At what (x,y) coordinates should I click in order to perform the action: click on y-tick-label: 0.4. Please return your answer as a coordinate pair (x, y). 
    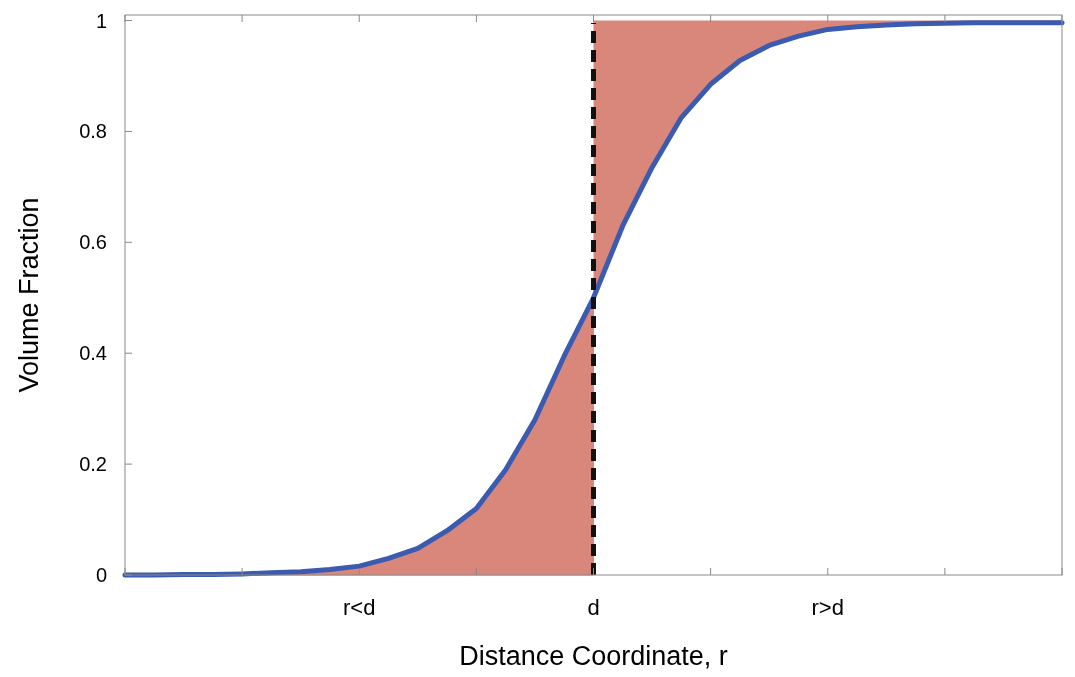
    Looking at the image, I should click on (93, 353).